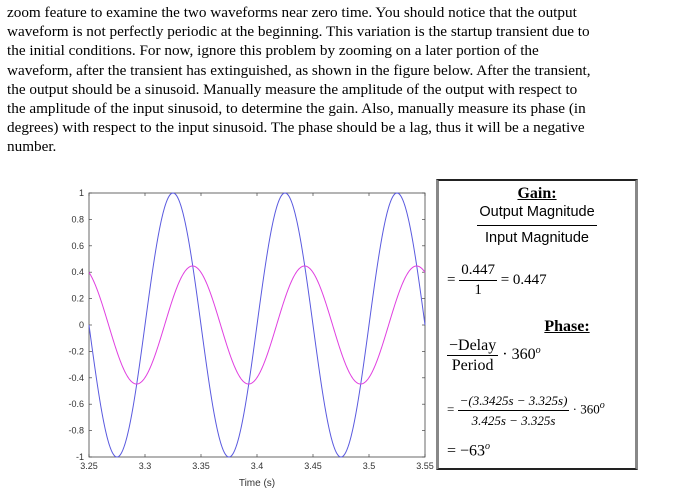  Describe the element at coordinates (76, 351) in the screenshot. I see `svg-text: -0.2` at that location.